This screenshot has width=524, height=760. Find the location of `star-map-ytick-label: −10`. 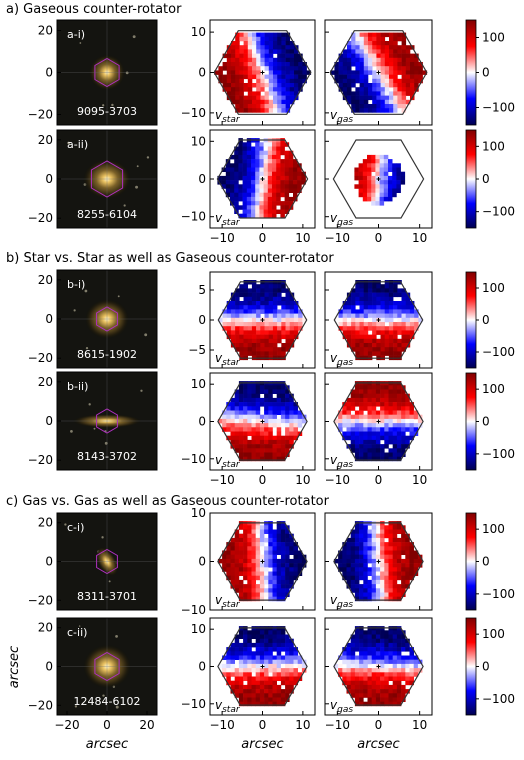

star-map-ytick-label: −10 is located at coordinates (193, 704).